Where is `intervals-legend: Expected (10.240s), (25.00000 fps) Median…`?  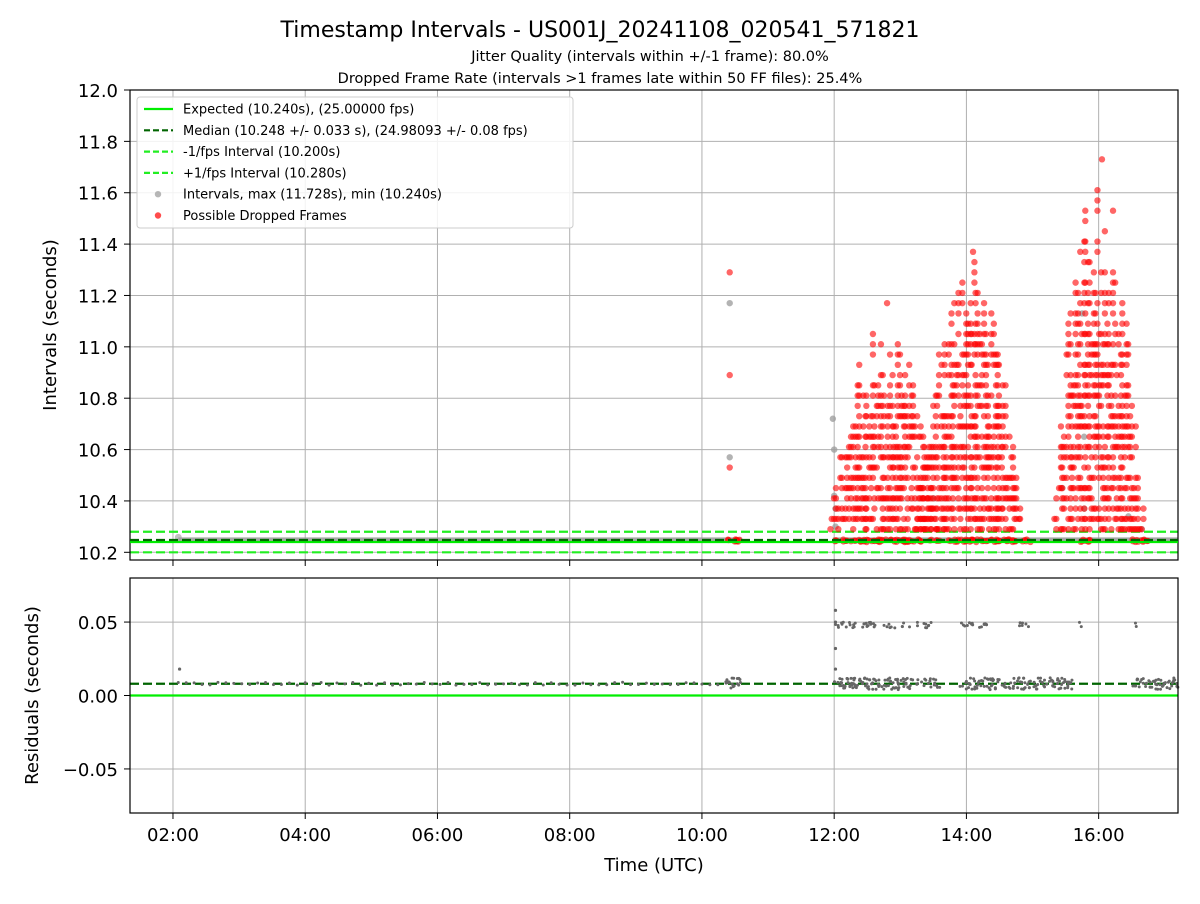
intervals-legend: Expected (10.240s), (25.00000 fps) Median… is located at coordinates (355, 162).